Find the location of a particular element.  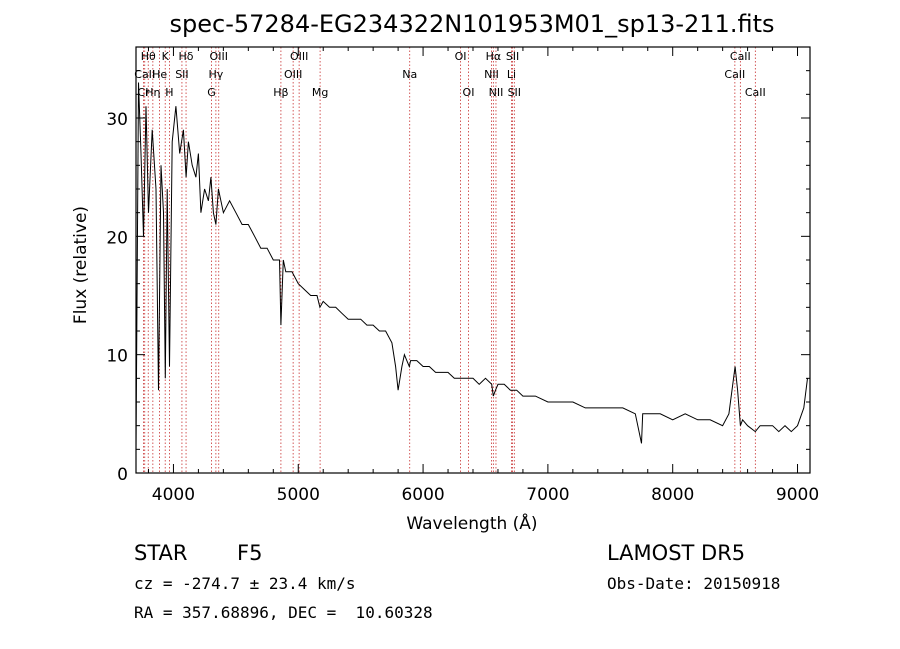

line-label-0: Hθ is located at coordinates (148, 56).